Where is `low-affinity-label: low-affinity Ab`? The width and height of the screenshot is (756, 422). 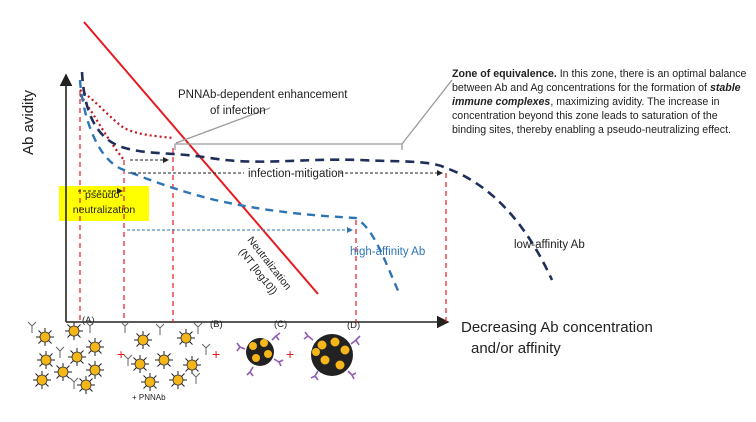
low-affinity-label: low-affinity Ab is located at coordinates (549, 245).